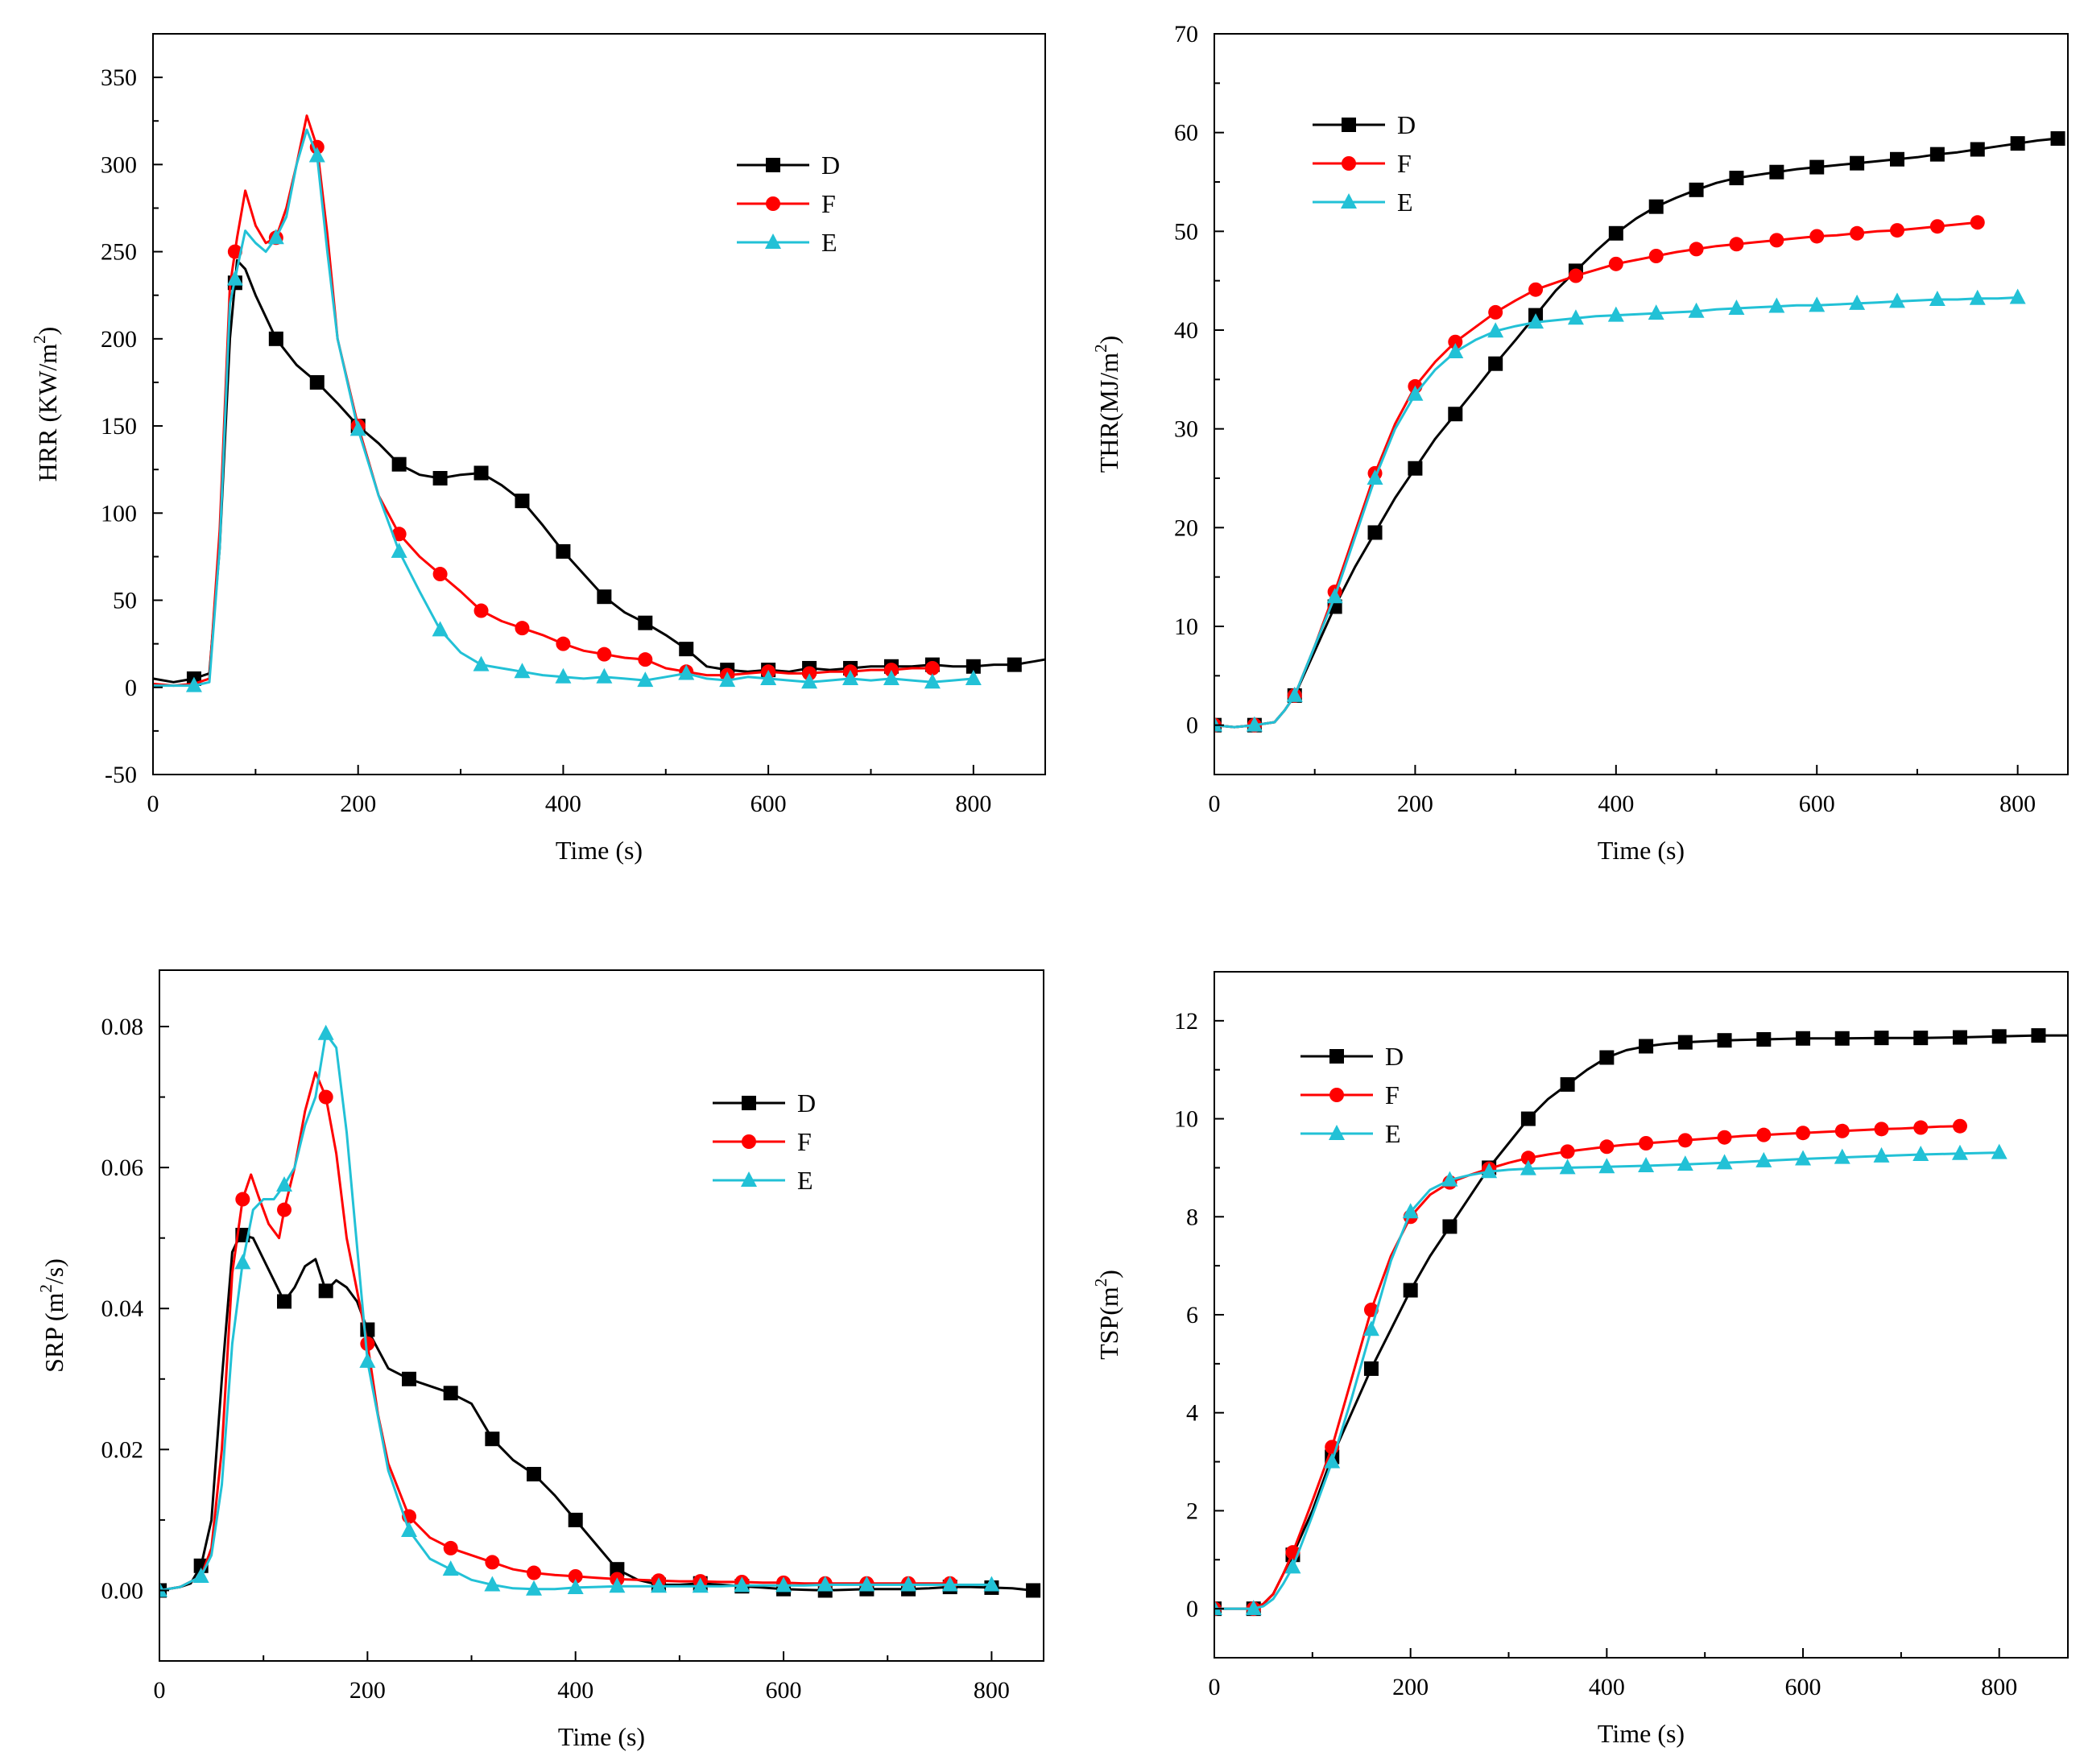 This screenshot has height=1764, width=2084. I want to click on y-axis-label-superscript: 2, so click(1100, 348).